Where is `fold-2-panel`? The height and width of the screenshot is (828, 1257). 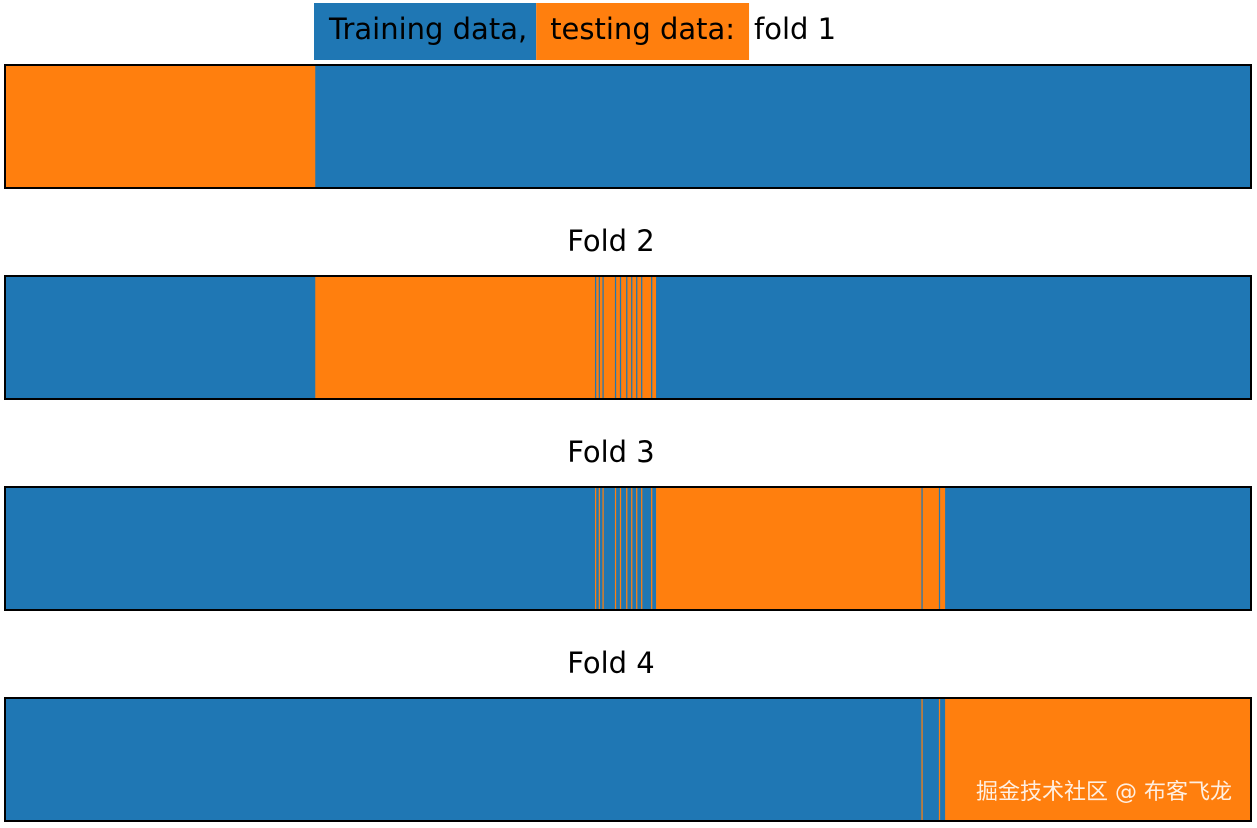
fold-2-panel is located at coordinates (628, 337).